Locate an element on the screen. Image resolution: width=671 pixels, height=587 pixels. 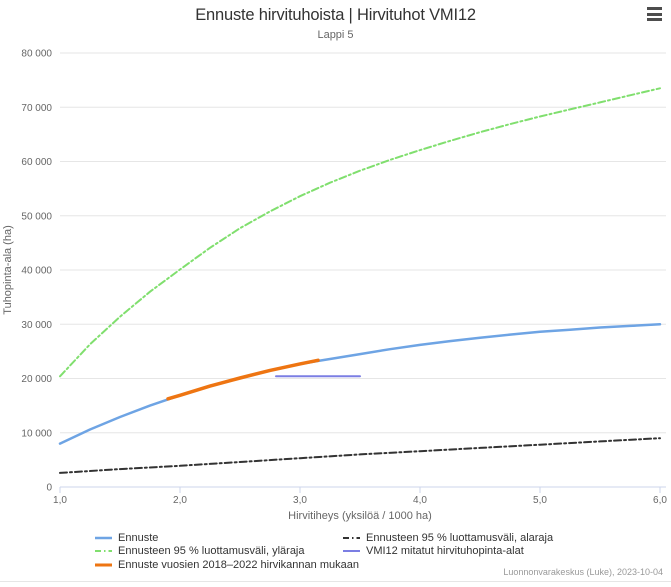
legend-item: VMI12 mitatut hirvituhopinta-alat is located at coordinates (448, 552).